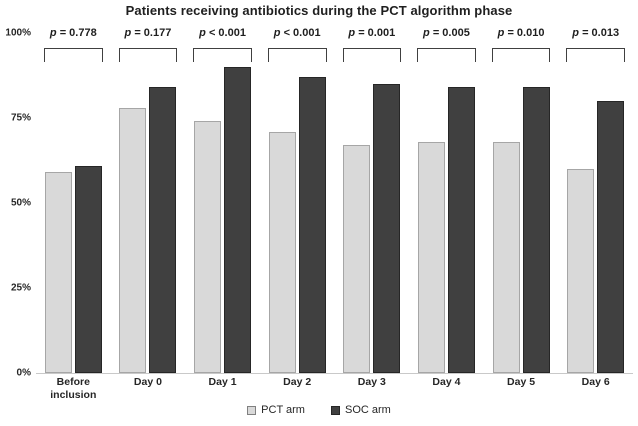 The width and height of the screenshot is (638, 426). Describe the element at coordinates (446, 200) in the screenshot. I see `bar-group: p = 0.005` at that location.